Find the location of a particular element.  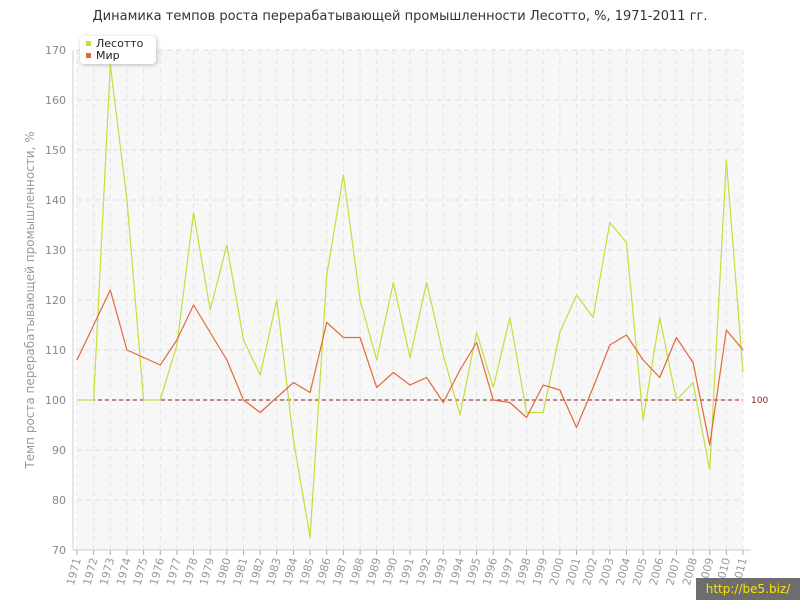

reference-line-label: 100 is located at coordinates (759, 401).